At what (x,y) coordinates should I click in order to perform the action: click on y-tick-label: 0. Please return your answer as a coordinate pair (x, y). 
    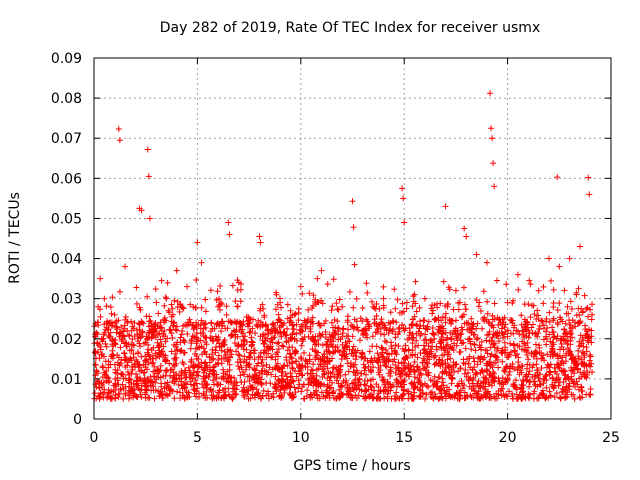
    Looking at the image, I should click on (77, 420).